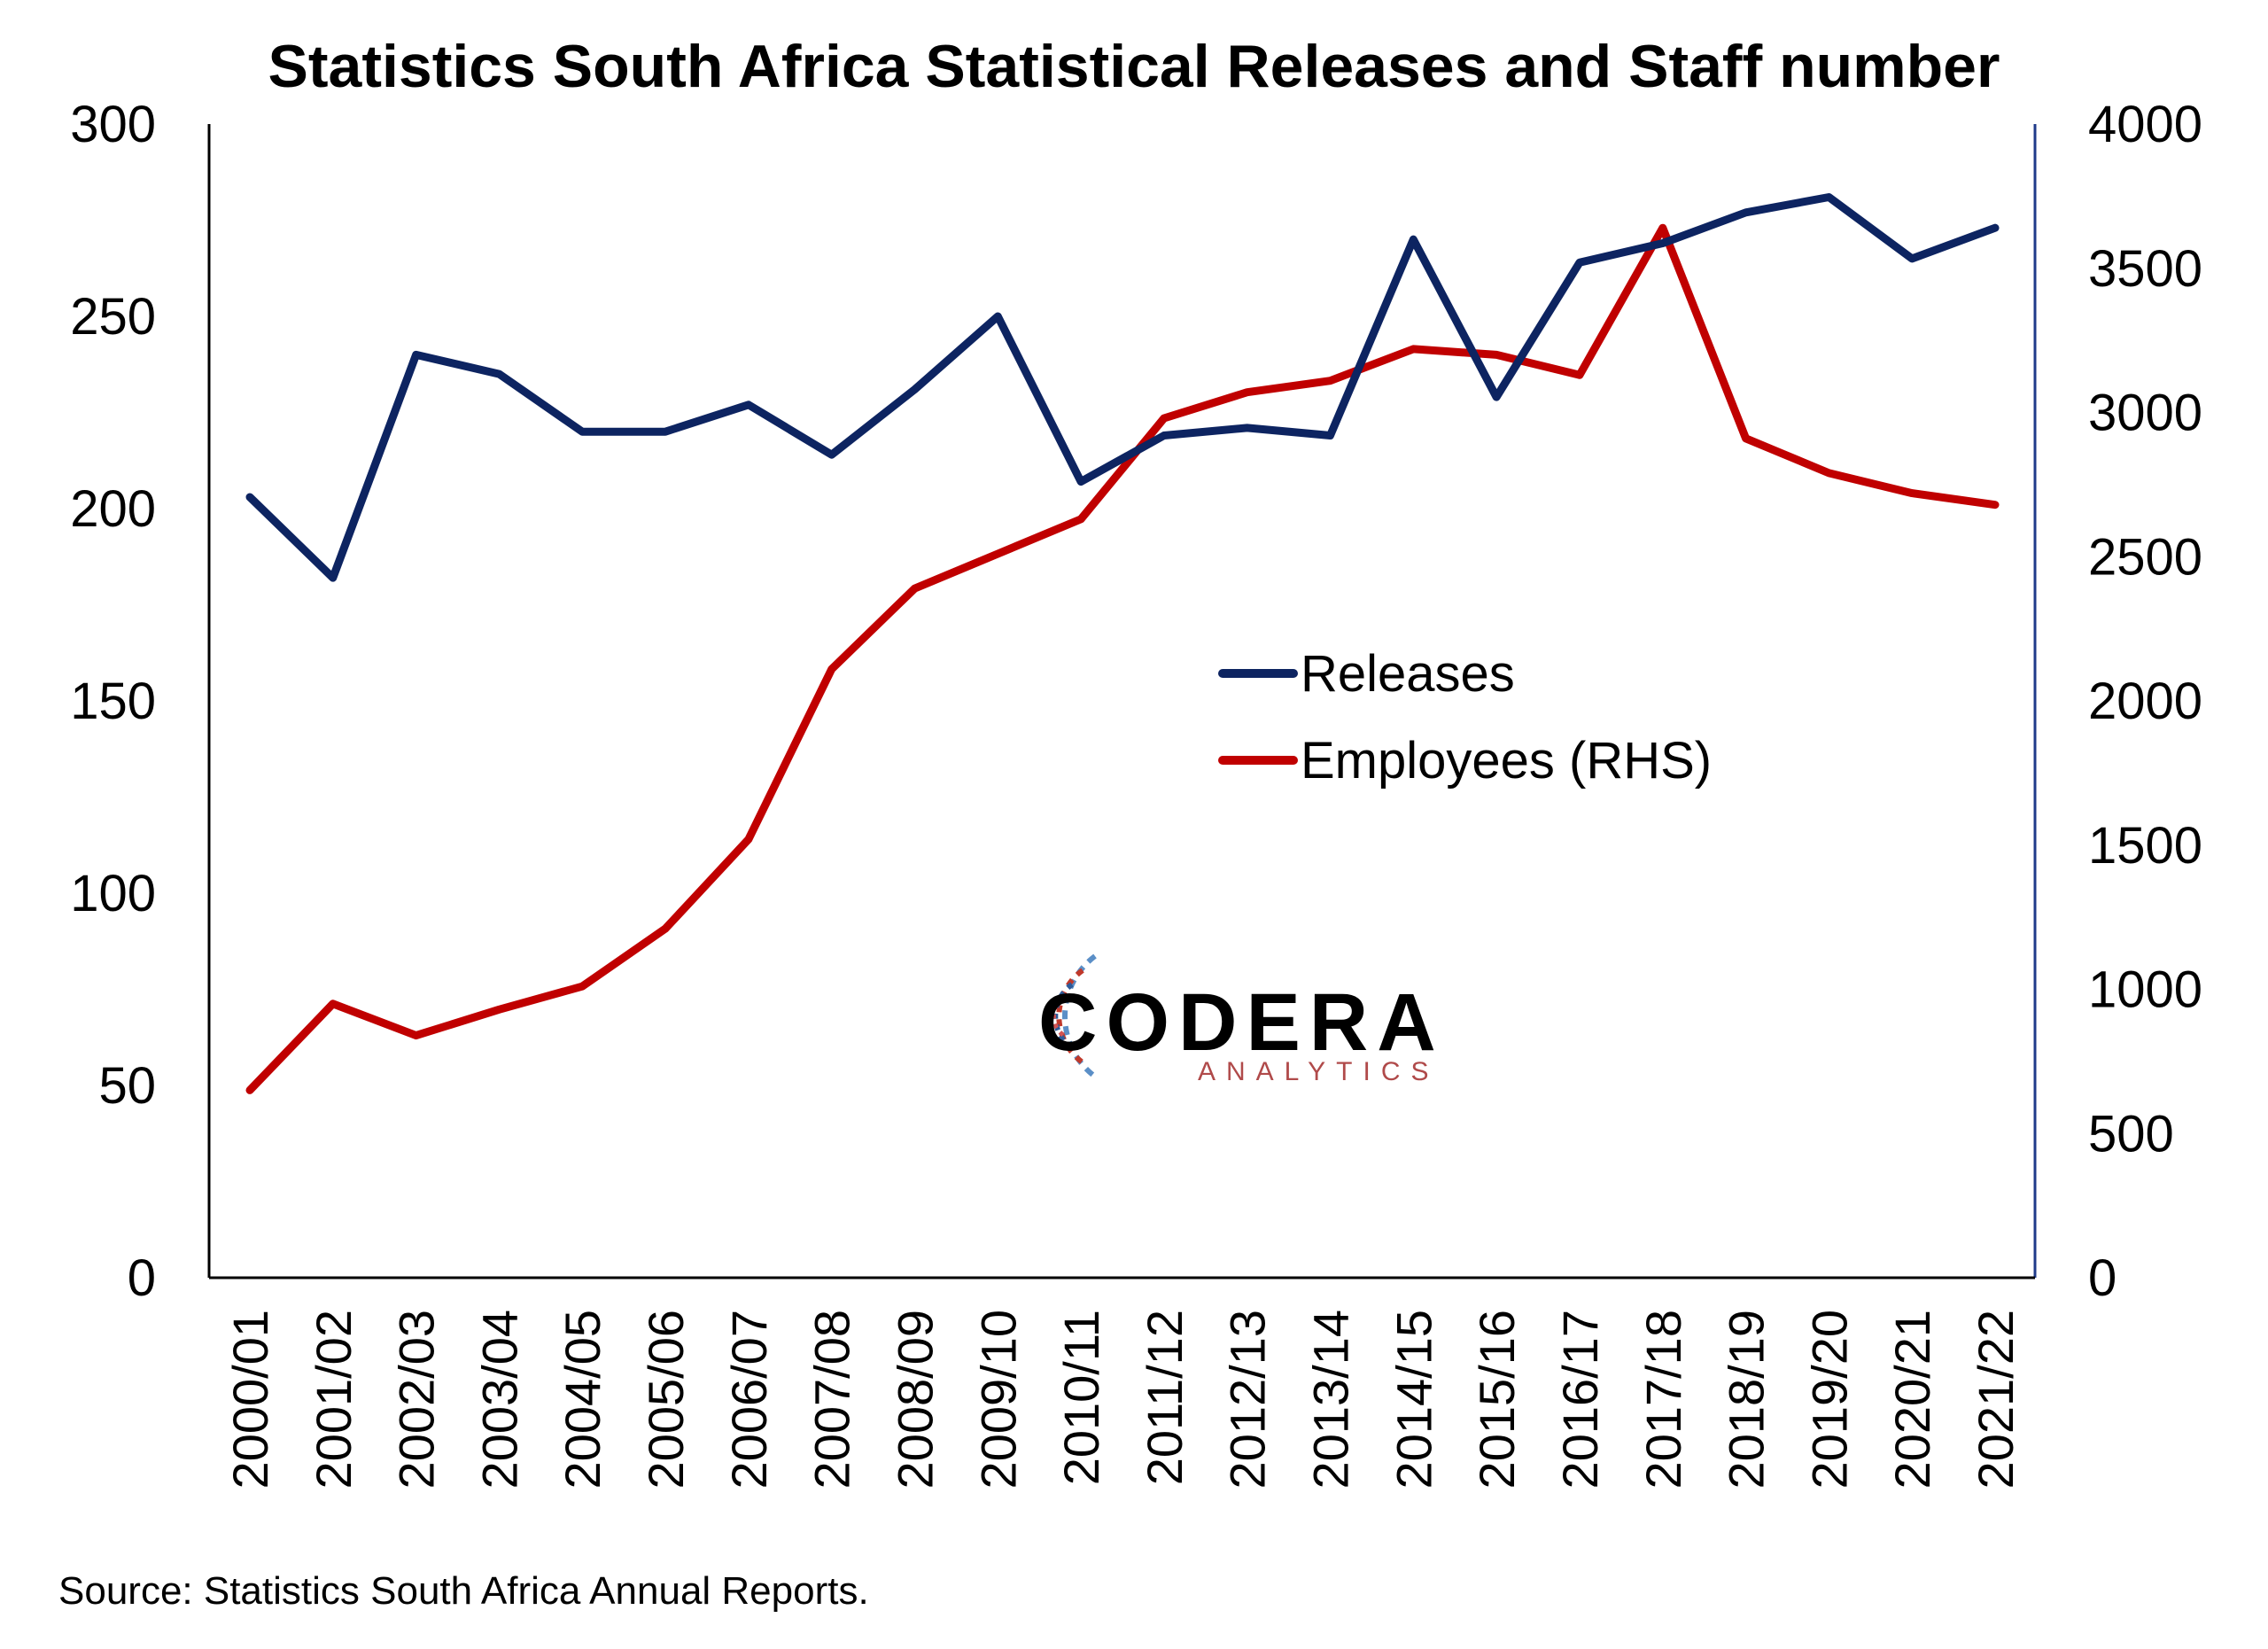 The width and height of the screenshot is (2268, 1649). What do you see at coordinates (499, 1399) in the screenshot?
I see `x-tick-label: 2003/04` at bounding box center [499, 1399].